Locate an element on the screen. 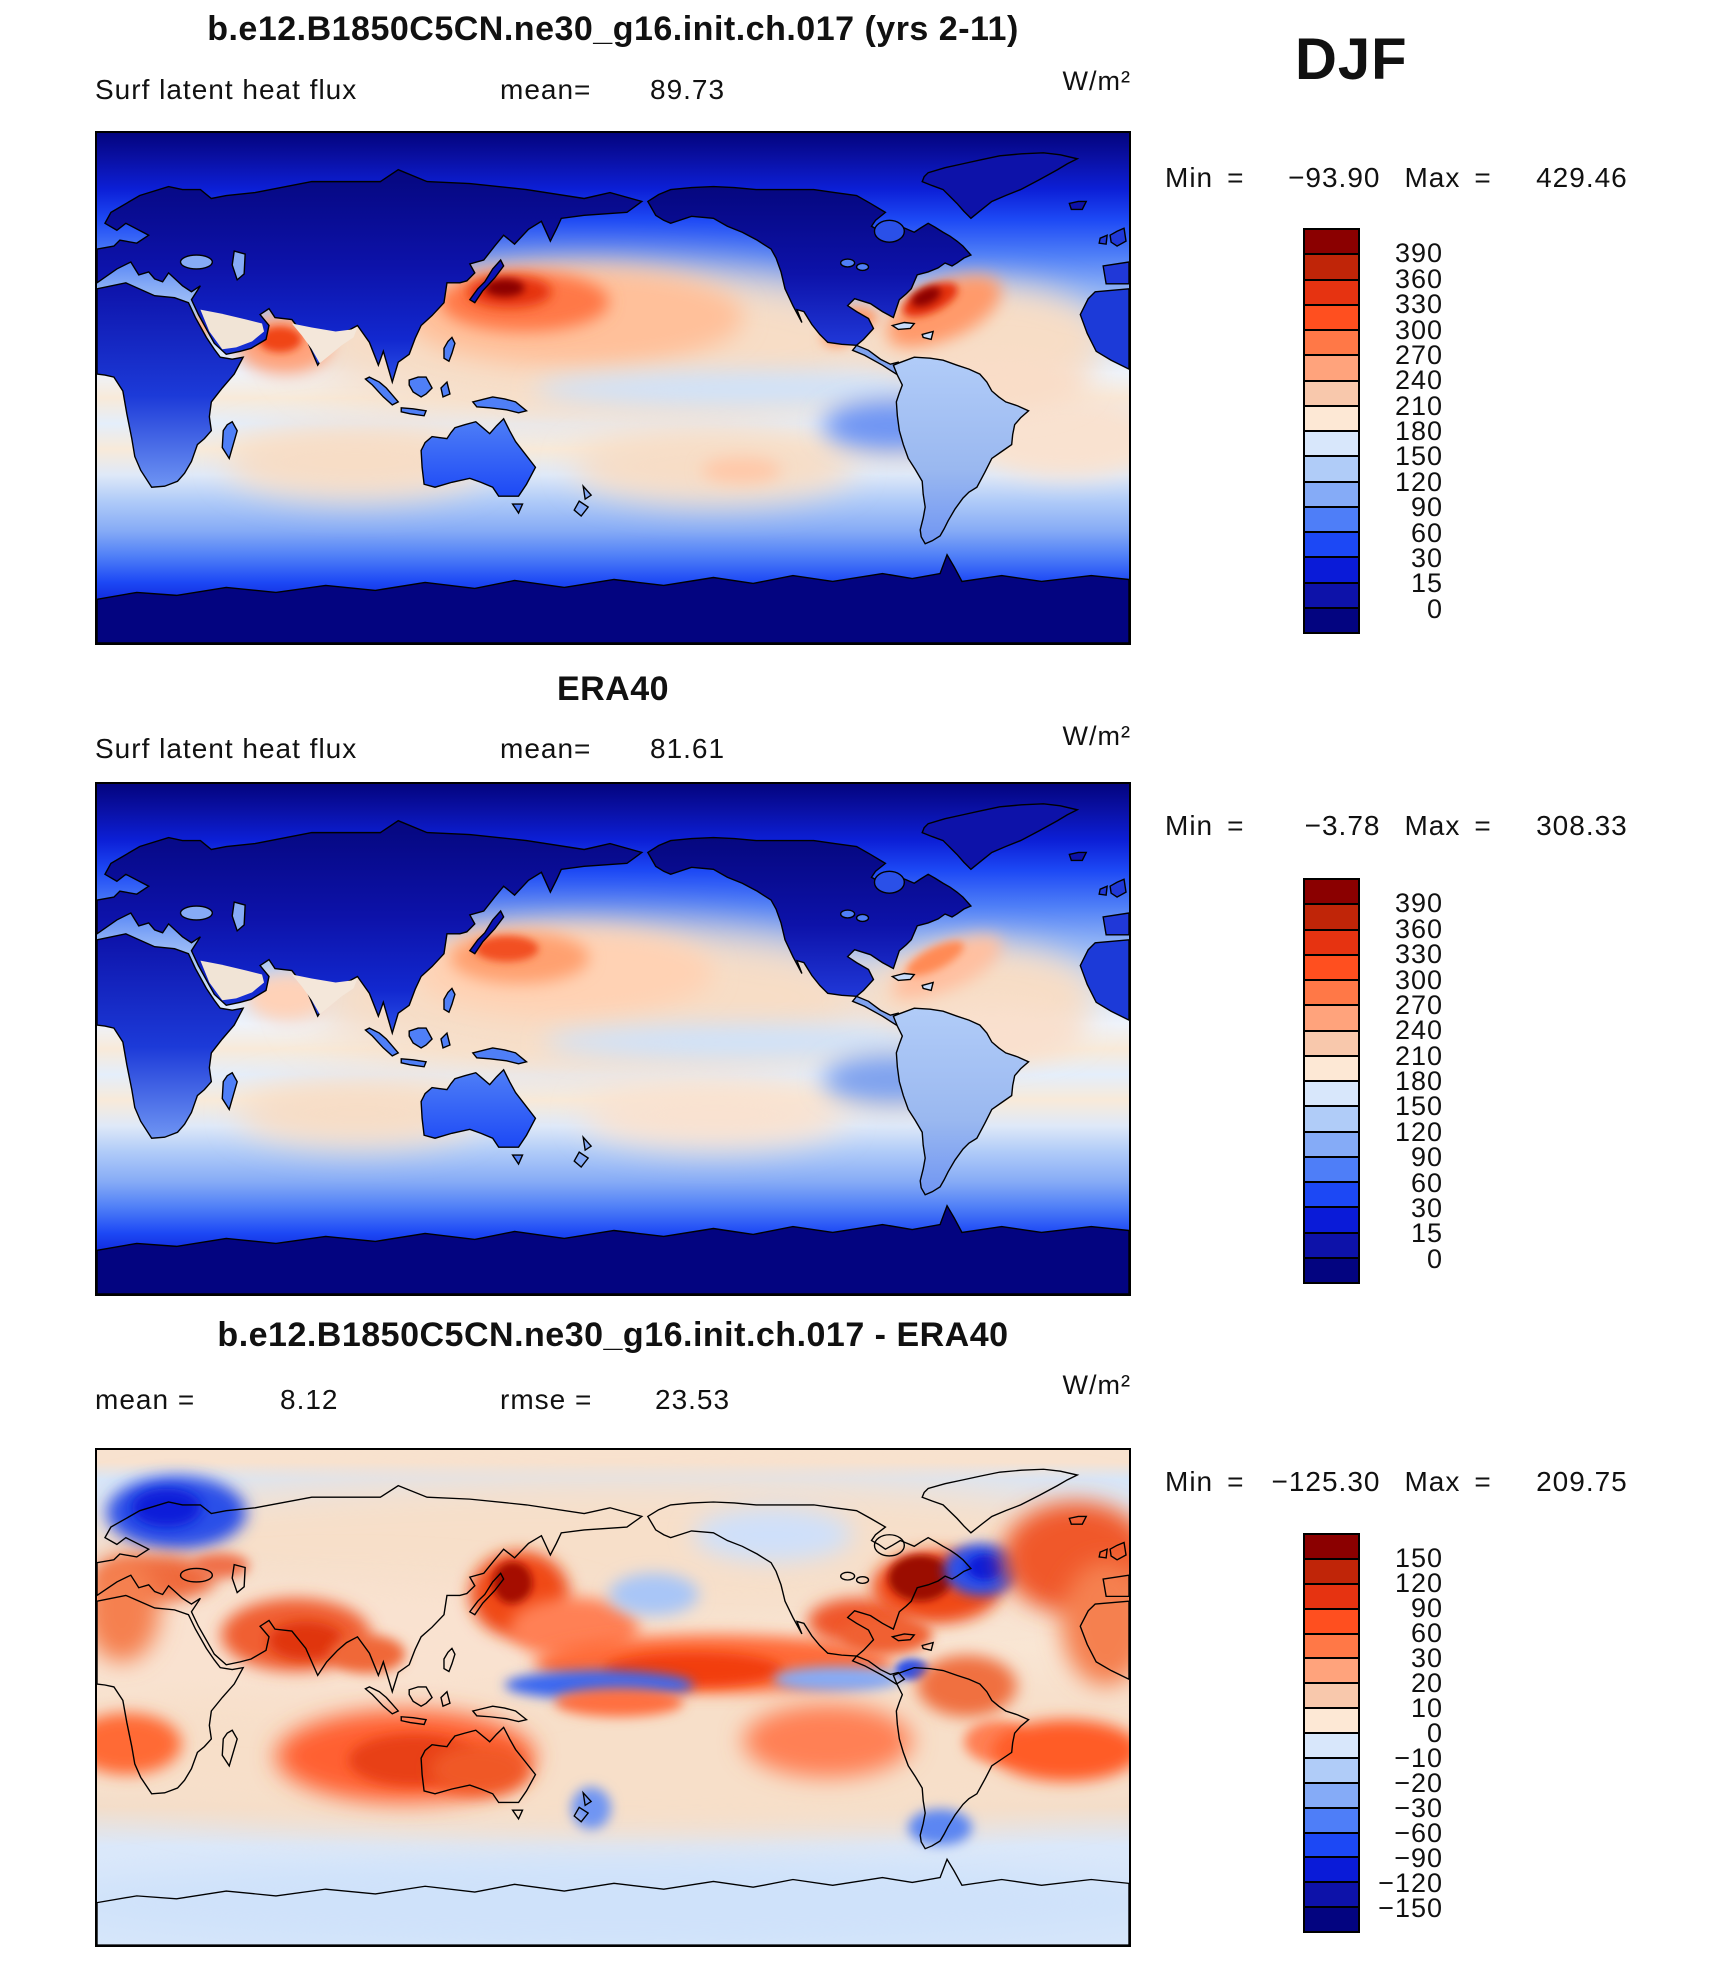  colorbar-tick-label: −30 is located at coordinates (1418, 1808).